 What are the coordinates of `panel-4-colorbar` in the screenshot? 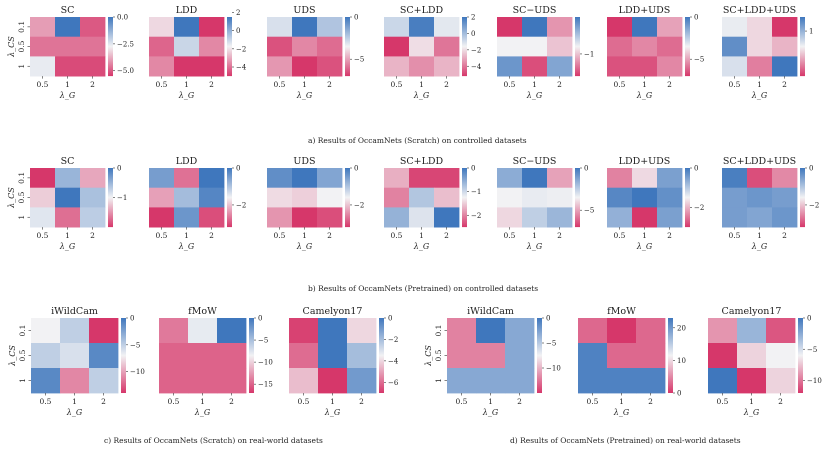 It's located at (464, 47).